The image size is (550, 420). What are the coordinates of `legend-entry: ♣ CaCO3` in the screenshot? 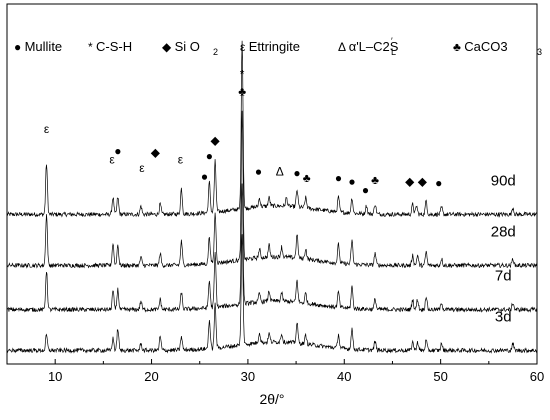 It's located at (480, 46).